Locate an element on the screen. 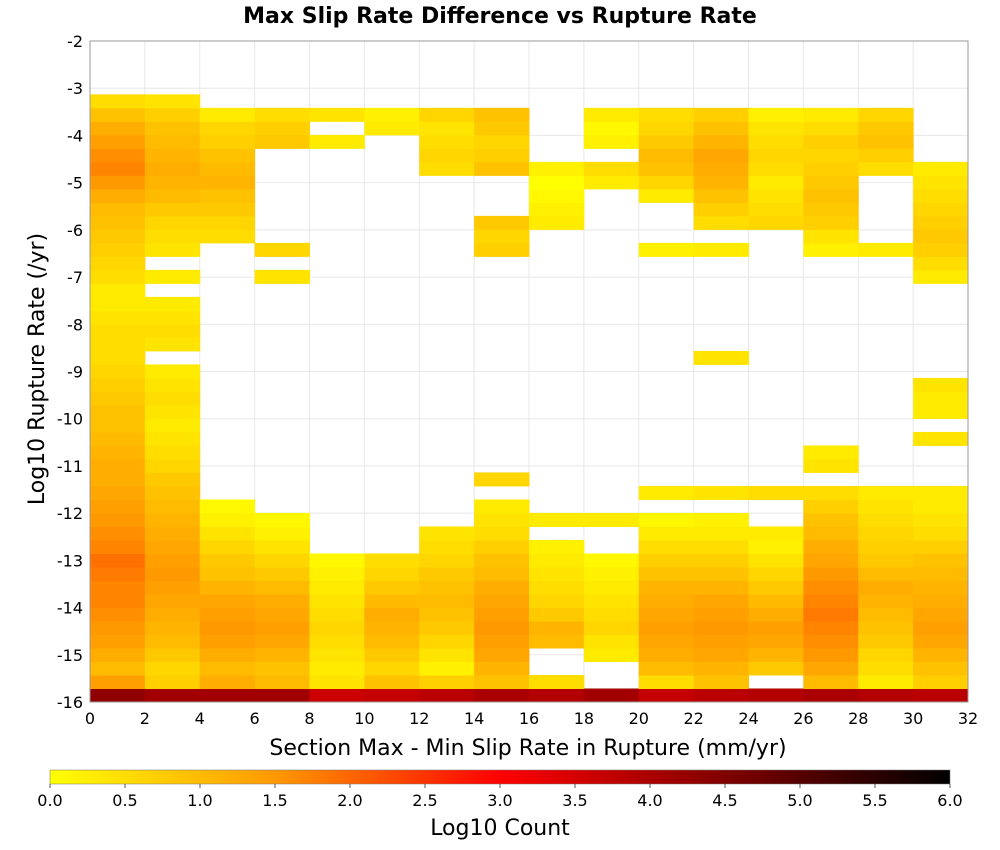 The image size is (1000, 850). colorbar is located at coordinates (500, 777).